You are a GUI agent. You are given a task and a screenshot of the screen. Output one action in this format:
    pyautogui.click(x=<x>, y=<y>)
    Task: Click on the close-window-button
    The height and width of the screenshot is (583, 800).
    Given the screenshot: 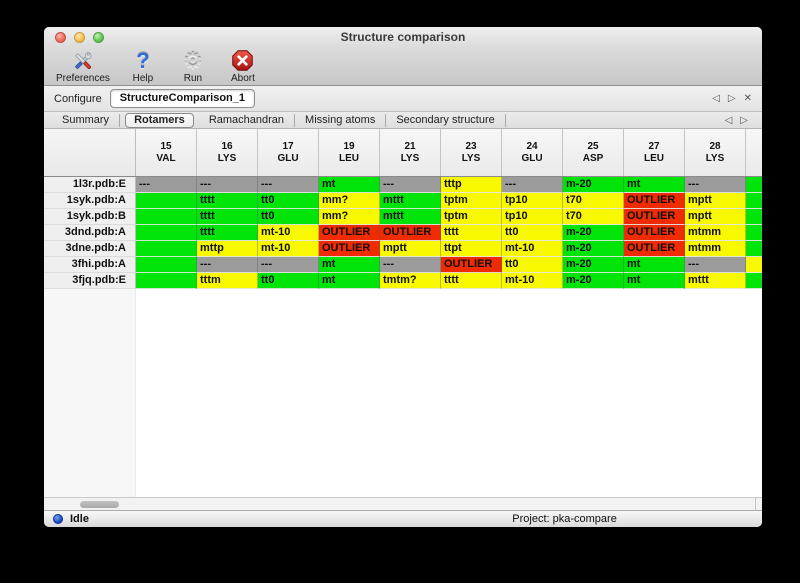 What is the action you would take?
    pyautogui.click(x=60, y=37)
    